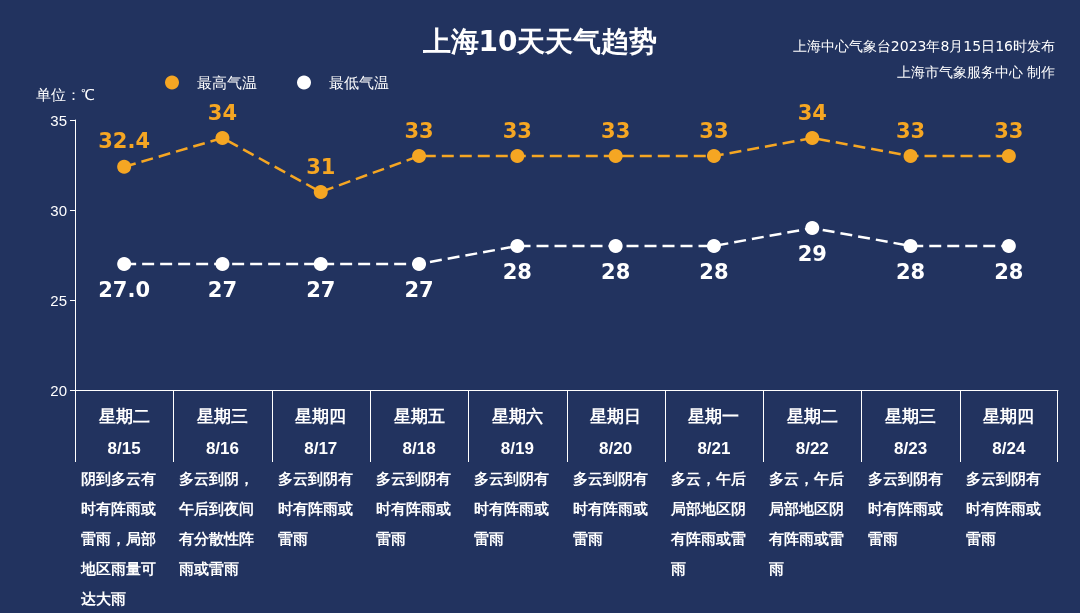 Image resolution: width=1080 pixels, height=613 pixels. I want to click on data-label: 29, so click(812, 253).